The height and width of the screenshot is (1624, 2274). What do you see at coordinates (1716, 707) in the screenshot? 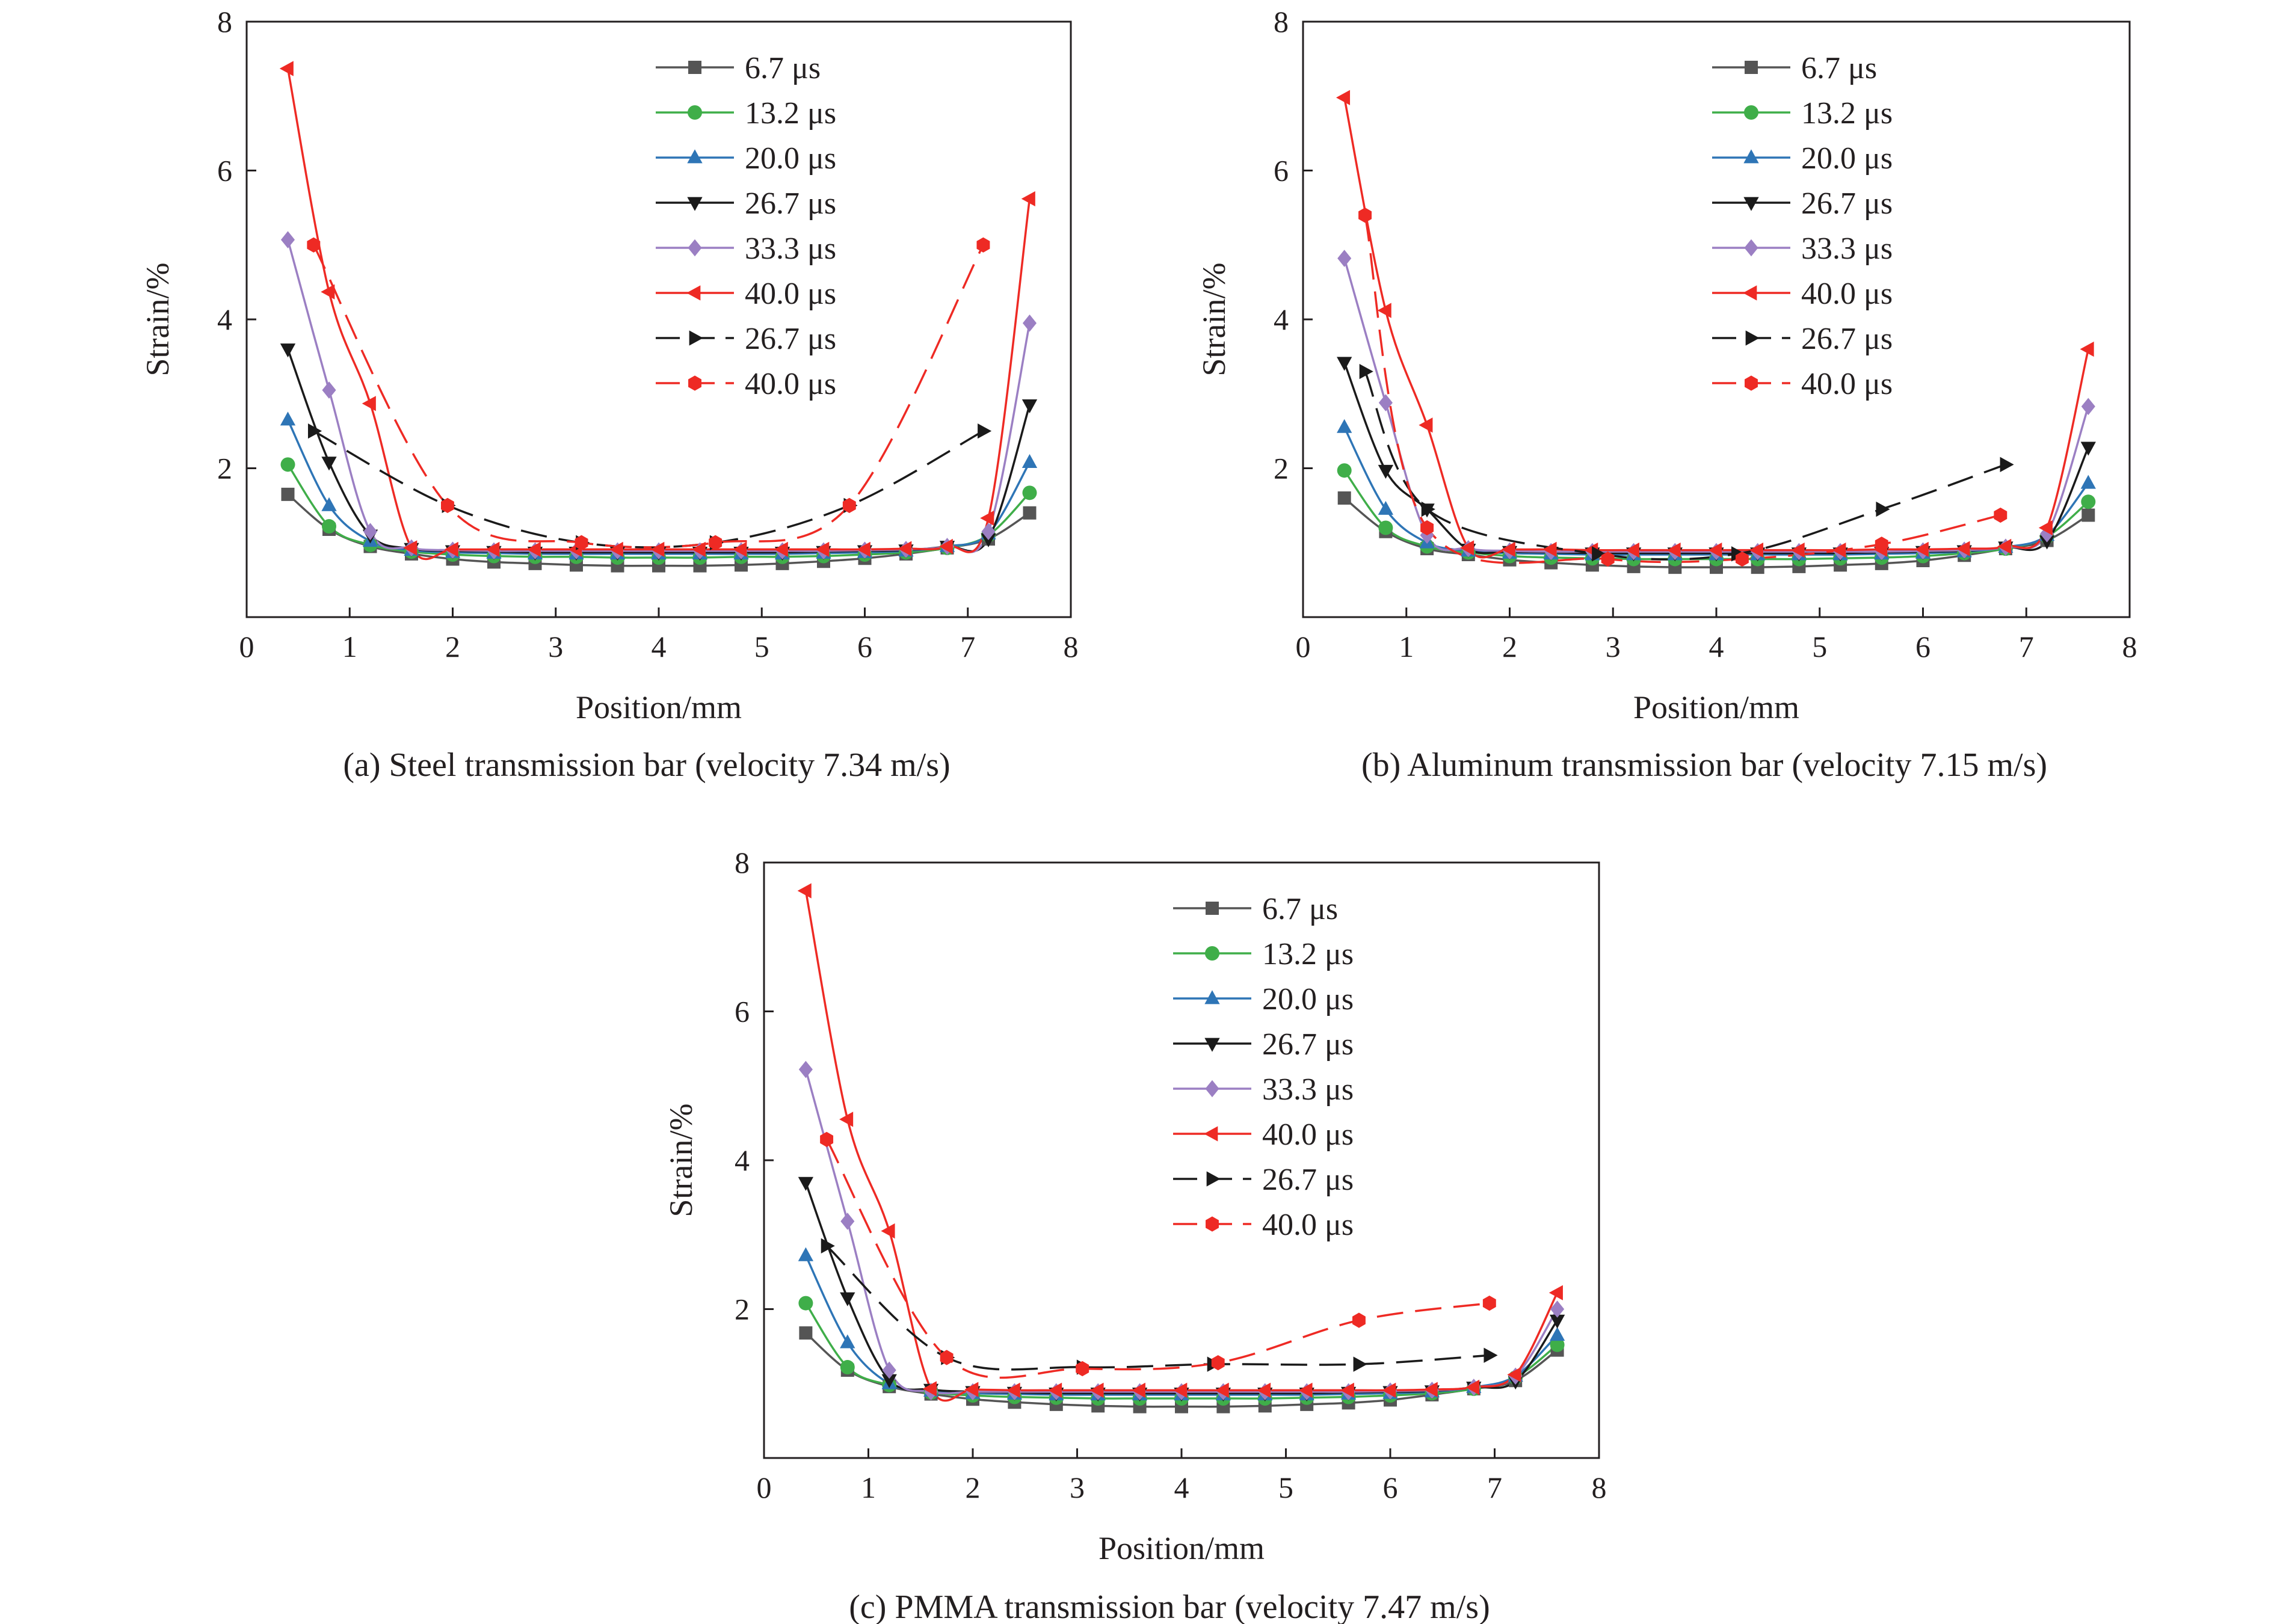
I see `x-axis-label: Position/mm` at bounding box center [1716, 707].